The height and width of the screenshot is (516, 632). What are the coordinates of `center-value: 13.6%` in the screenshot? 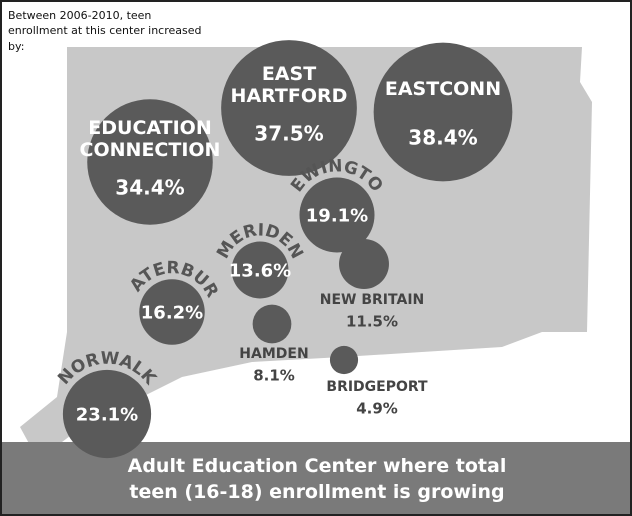 It's located at (260, 271).